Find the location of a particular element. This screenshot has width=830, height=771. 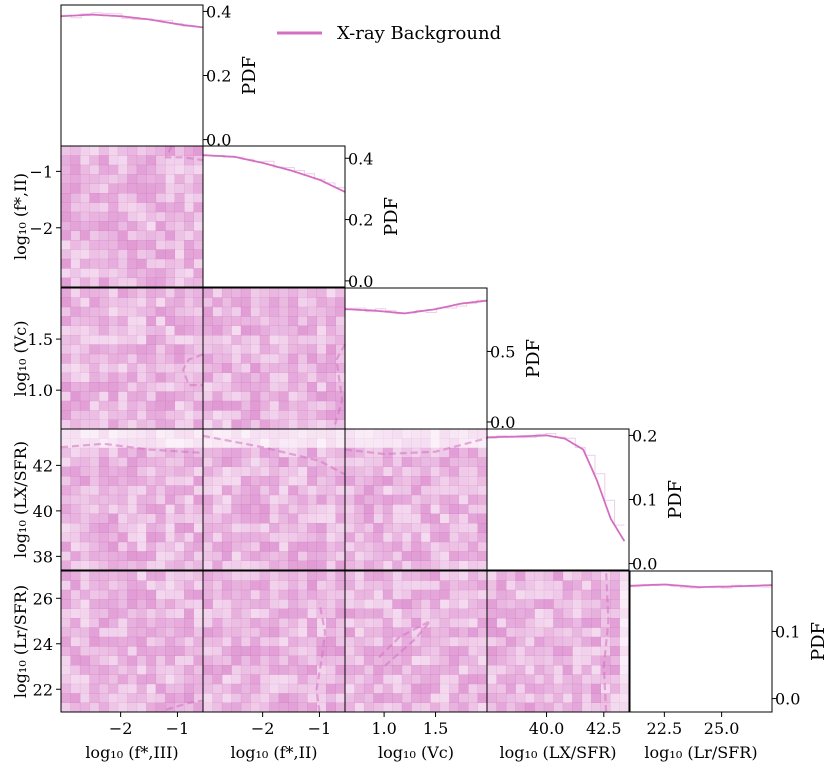

contour-line is located at coordinates (321, 657).